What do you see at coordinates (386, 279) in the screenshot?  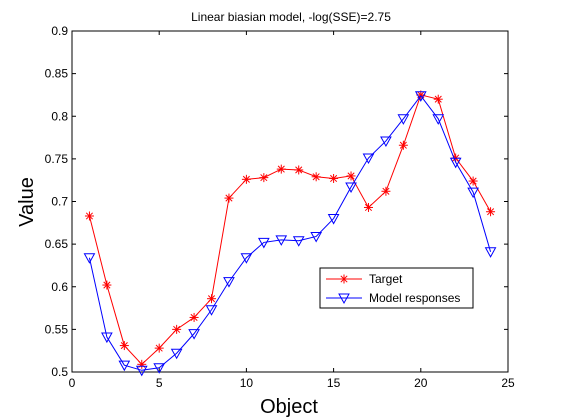 I see `legend-label: Target` at bounding box center [386, 279].